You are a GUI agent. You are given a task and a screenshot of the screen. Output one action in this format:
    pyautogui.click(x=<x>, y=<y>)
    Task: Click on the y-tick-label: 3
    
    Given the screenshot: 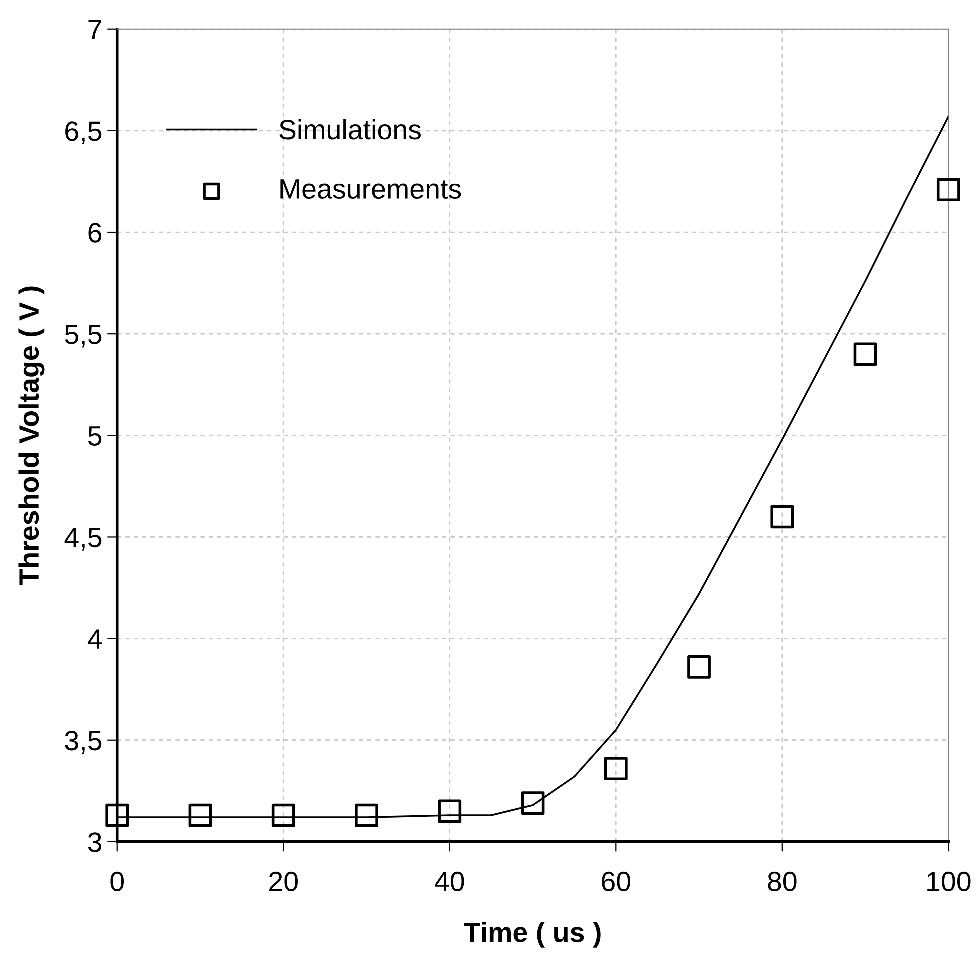 What is the action you would take?
    pyautogui.click(x=95, y=842)
    